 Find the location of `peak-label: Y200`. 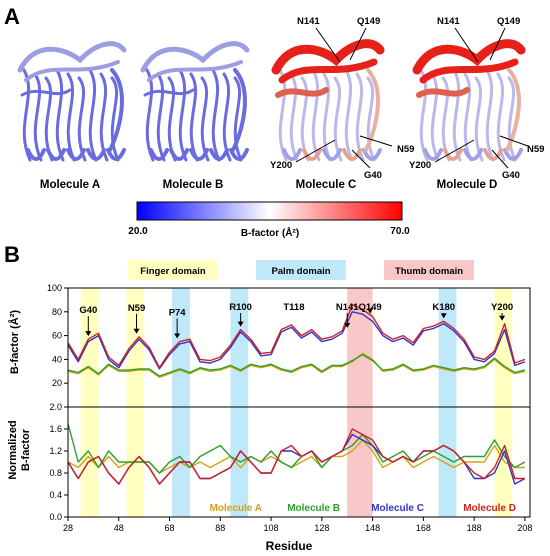

peak-label: Y200 is located at coordinates (502, 307).